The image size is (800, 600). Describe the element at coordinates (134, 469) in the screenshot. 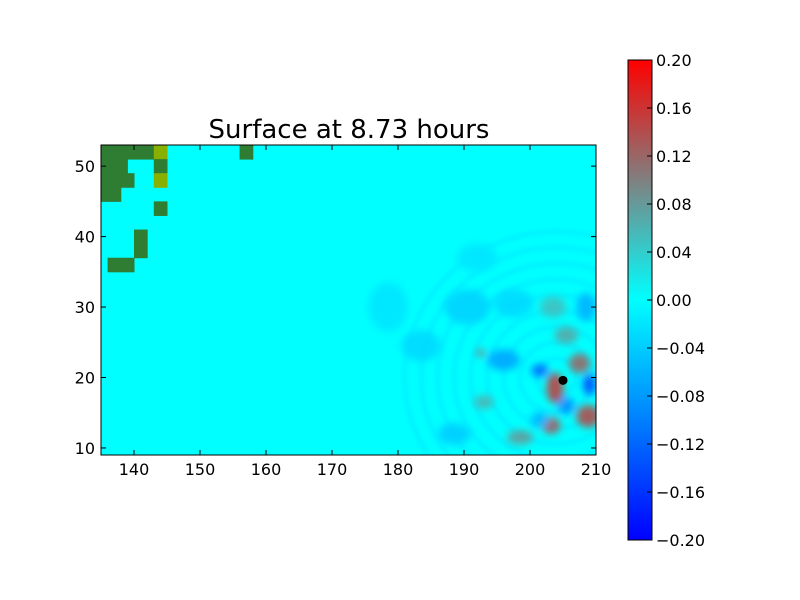

I see `x-tick-label: 140` at that location.